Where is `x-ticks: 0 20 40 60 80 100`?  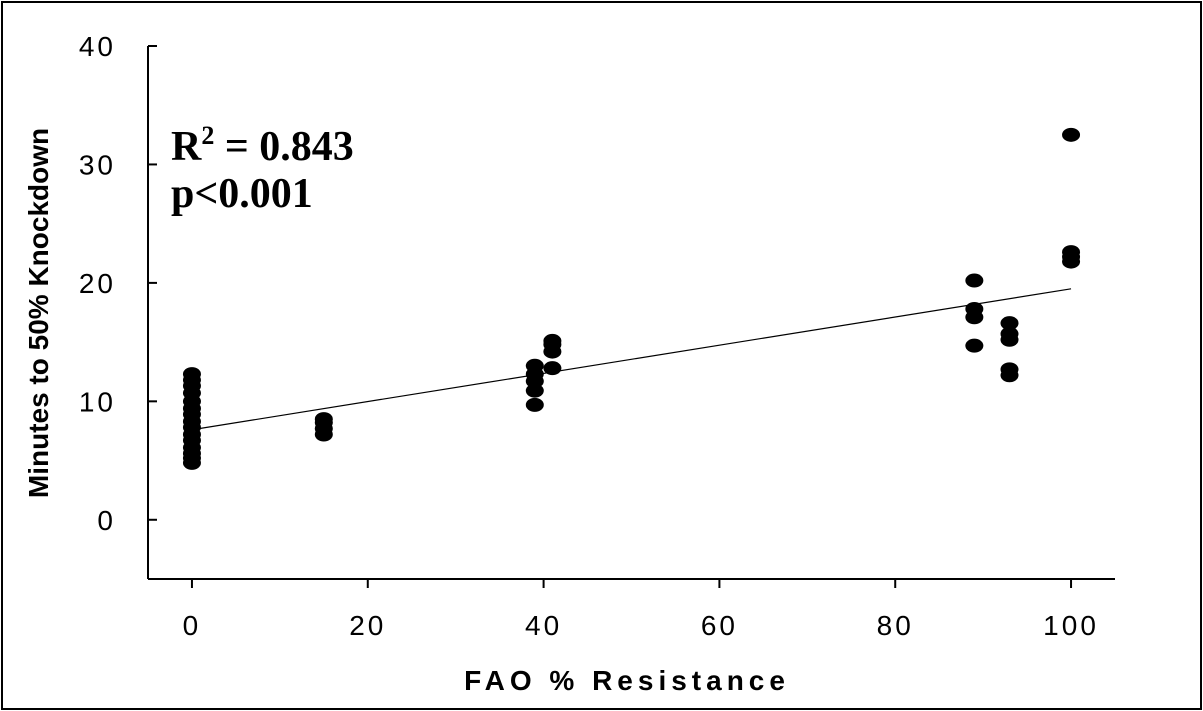
x-ticks: 0 20 40 60 80 100 is located at coordinates (641, 610).